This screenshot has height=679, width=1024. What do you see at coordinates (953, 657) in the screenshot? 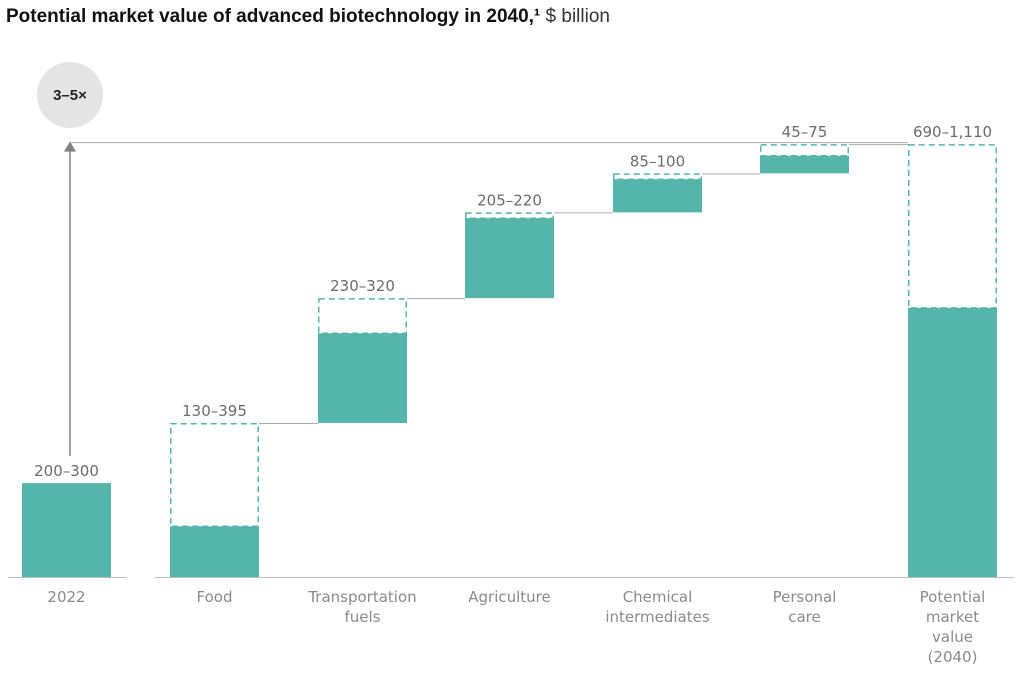
I see `category-label-6-3: (2040)` at bounding box center [953, 657].